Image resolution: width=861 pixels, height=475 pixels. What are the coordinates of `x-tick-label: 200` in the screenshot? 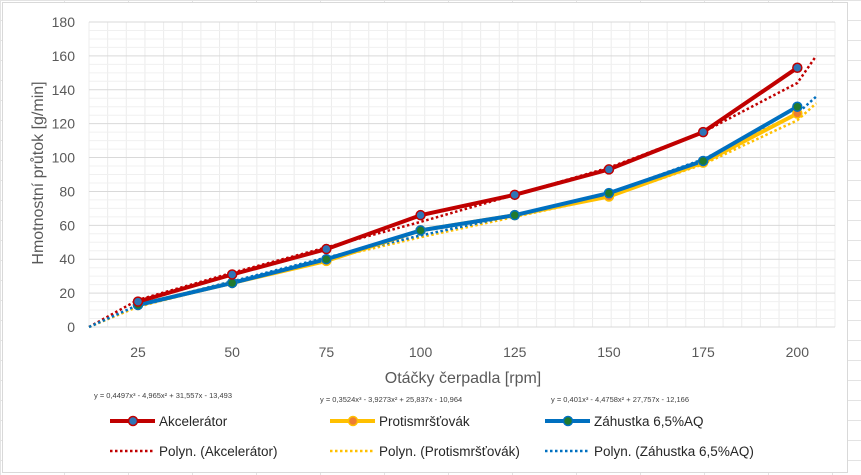 It's located at (798, 352).